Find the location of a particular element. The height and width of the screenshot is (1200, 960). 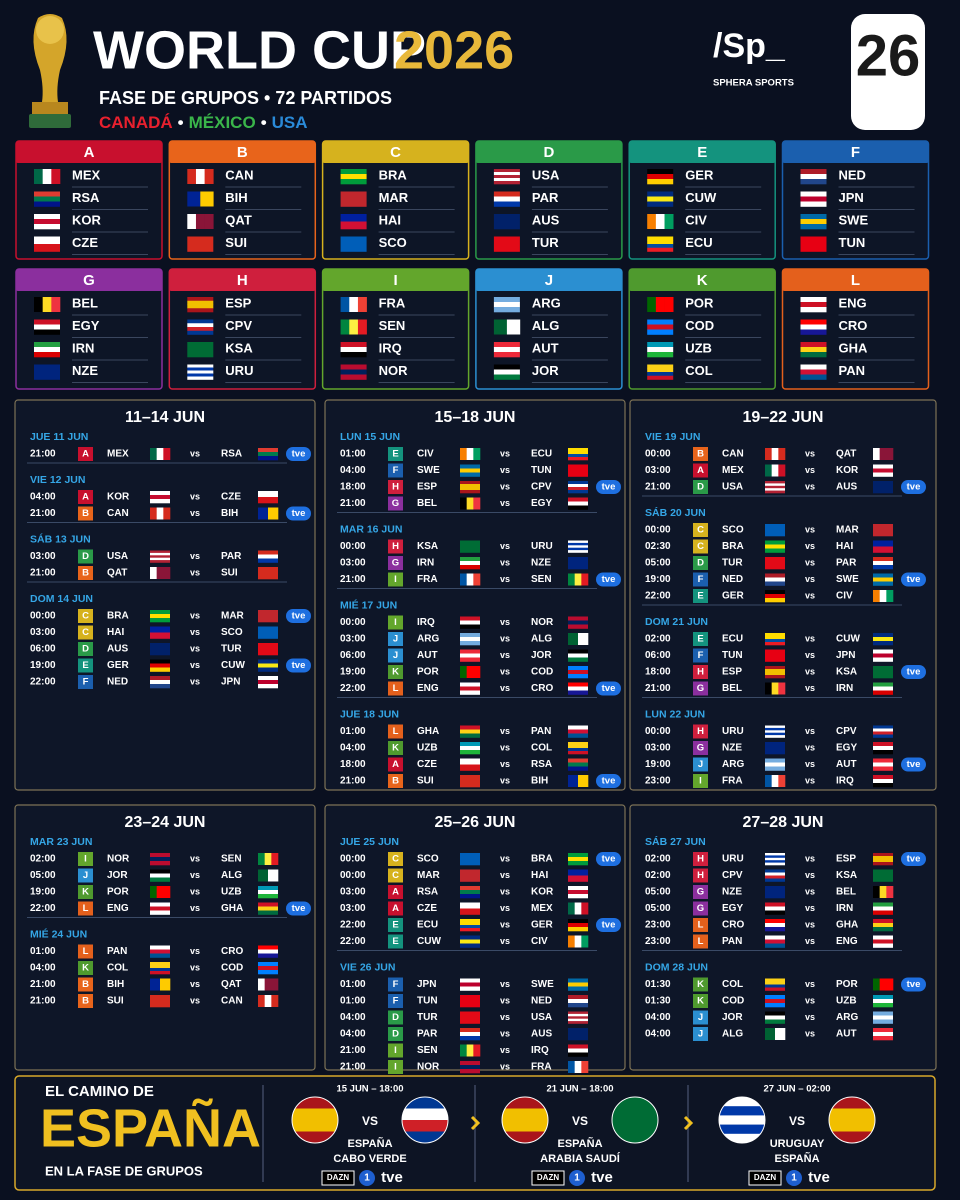

match-time: 19:00 is located at coordinates (658, 764).